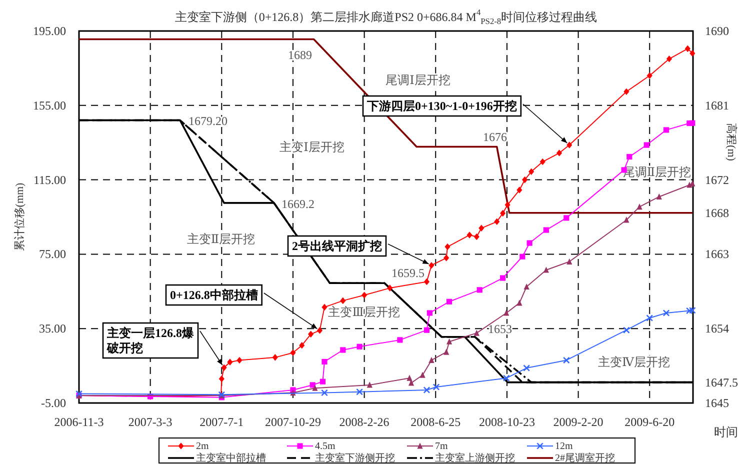 This screenshot has width=738, height=464. I want to click on y-tick-label: -5.00, so click(53, 403).